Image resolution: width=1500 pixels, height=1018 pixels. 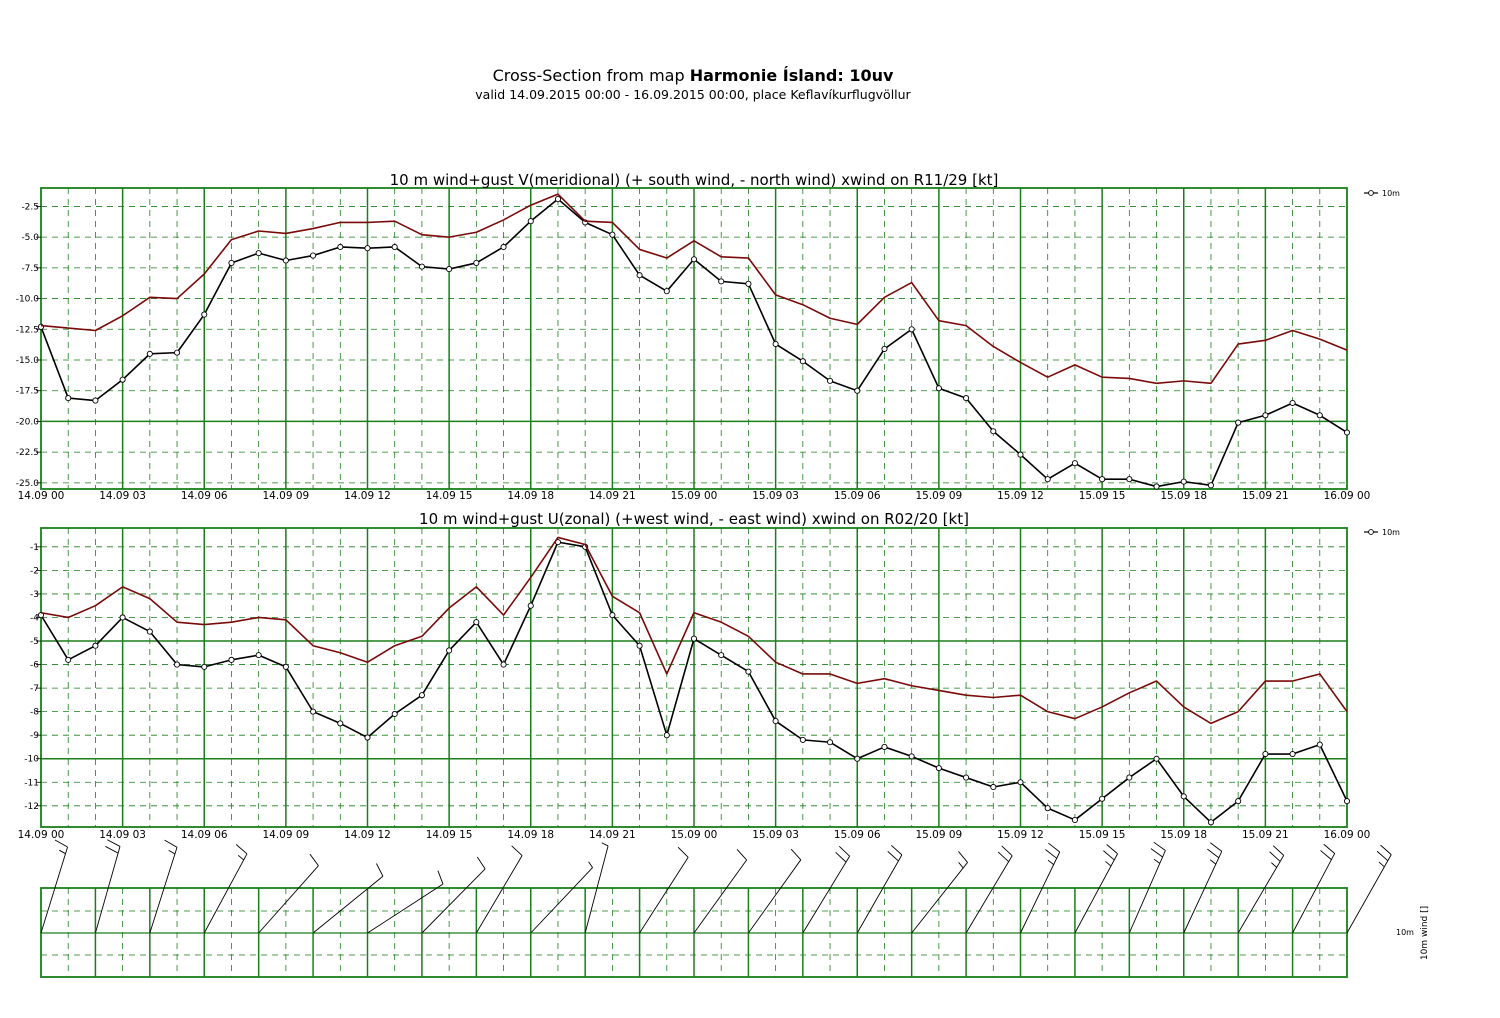 I want to click on panel2-xtick-label: 14.09 18, so click(x=530, y=835).